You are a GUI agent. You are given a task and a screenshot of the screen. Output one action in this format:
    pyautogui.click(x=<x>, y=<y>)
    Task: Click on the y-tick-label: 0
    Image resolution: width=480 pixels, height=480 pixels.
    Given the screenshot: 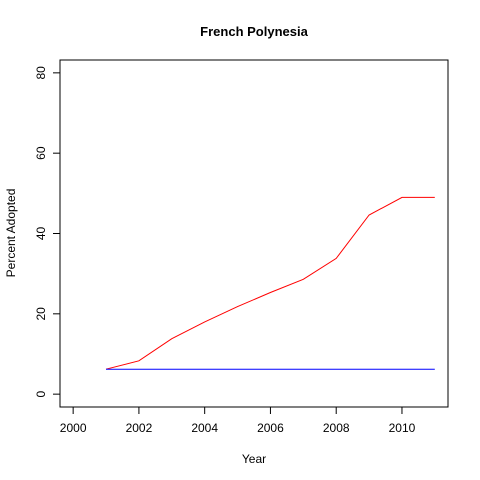 What is the action you would take?
    pyautogui.click(x=41, y=393)
    